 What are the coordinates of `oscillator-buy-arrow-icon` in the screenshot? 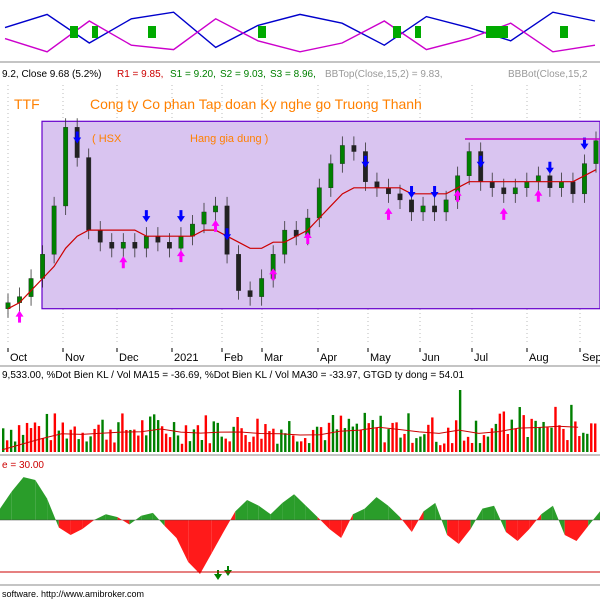 It's located at (218, 575).